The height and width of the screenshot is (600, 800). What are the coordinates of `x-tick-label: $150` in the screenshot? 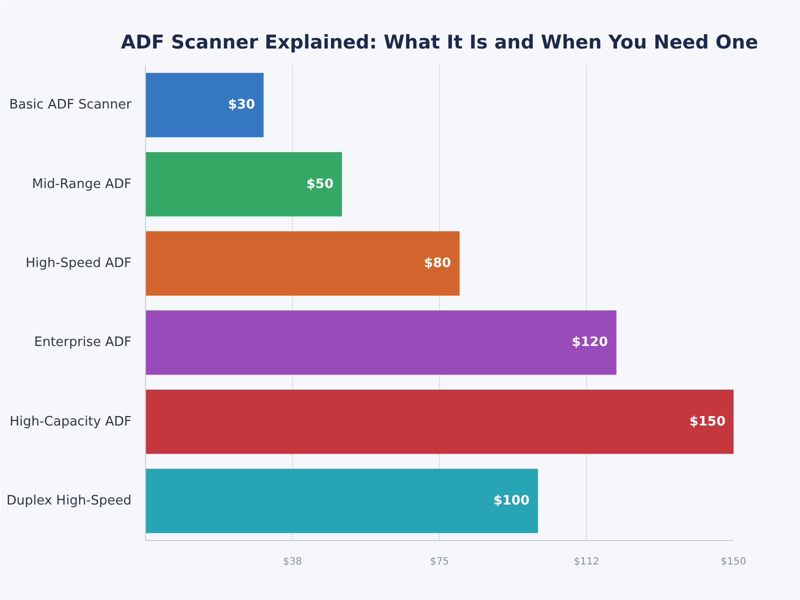 It's located at (733, 562).